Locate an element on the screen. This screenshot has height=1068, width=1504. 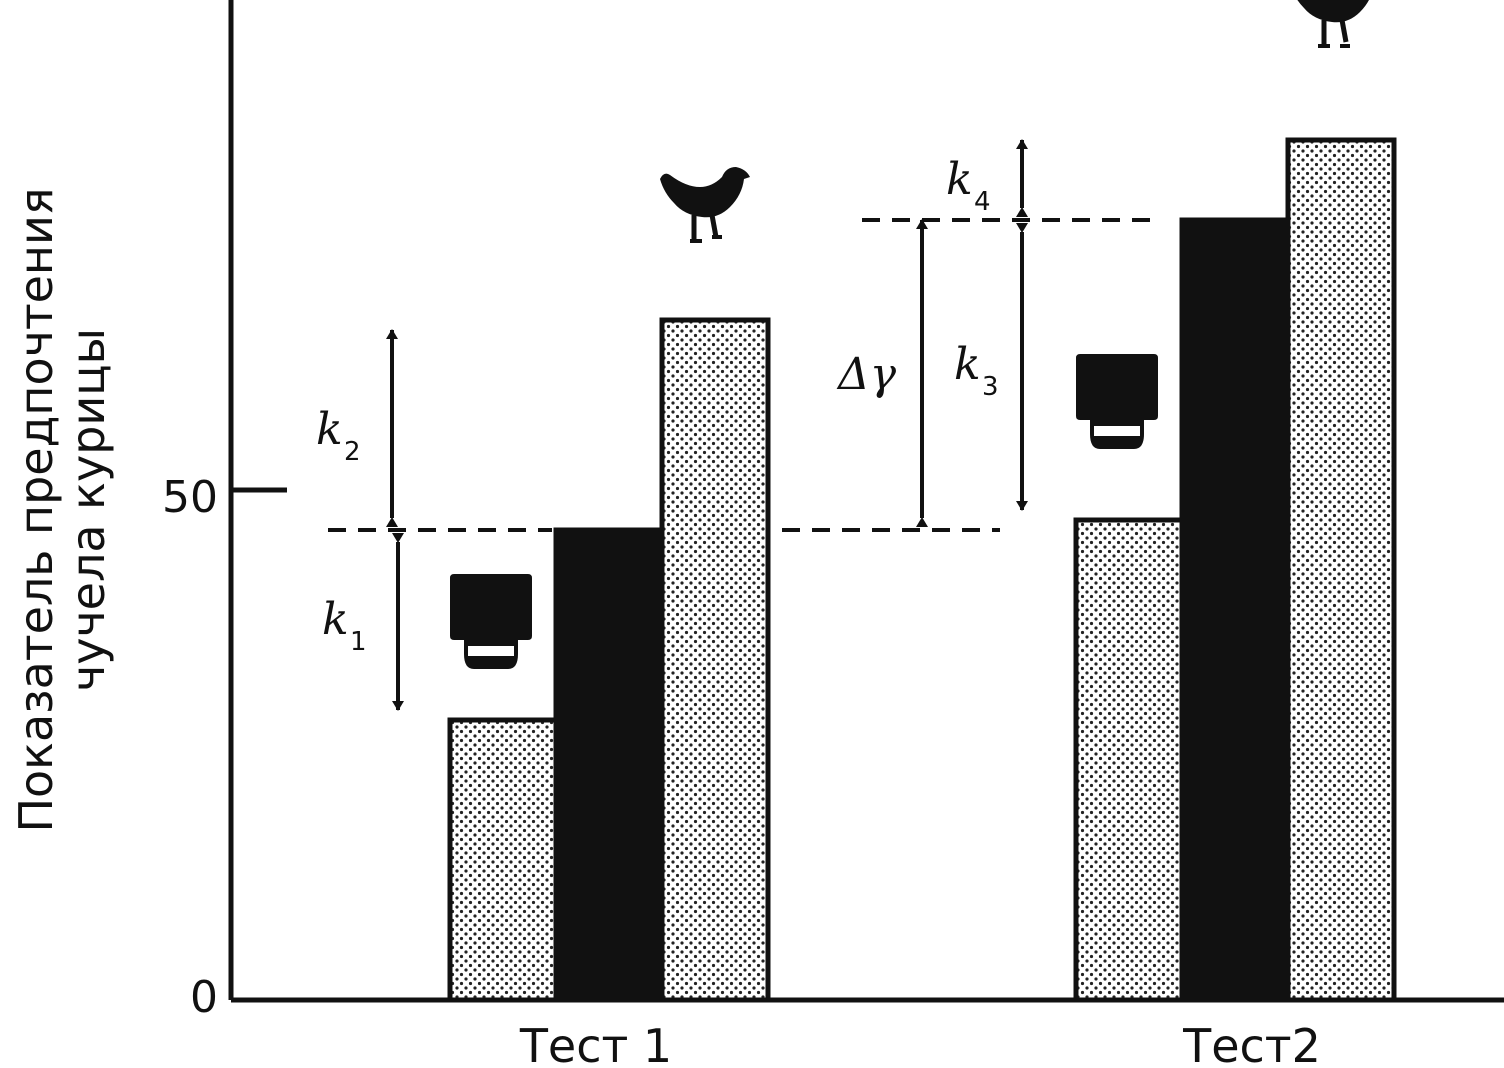
category-label: Тест 1 is located at coordinates (595, 1043).